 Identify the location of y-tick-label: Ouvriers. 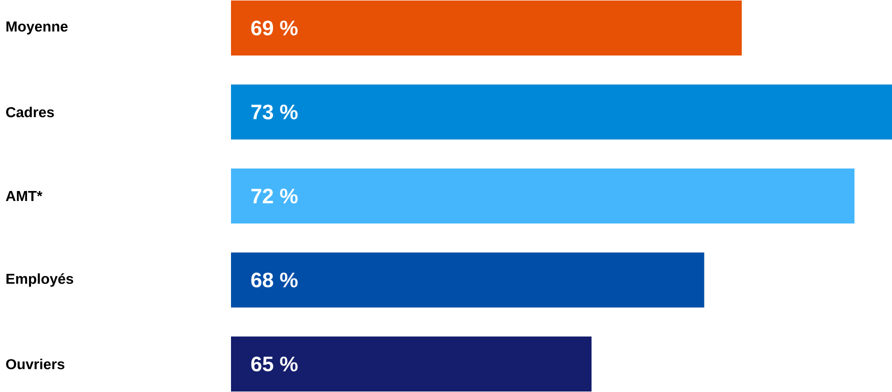
(35, 364).